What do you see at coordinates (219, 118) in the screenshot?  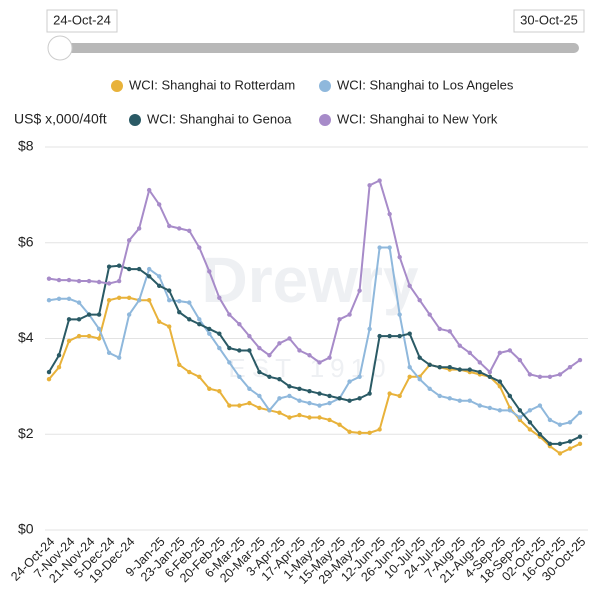 I see `legend-label: WCI: Shanghai to Genoa` at bounding box center [219, 118].